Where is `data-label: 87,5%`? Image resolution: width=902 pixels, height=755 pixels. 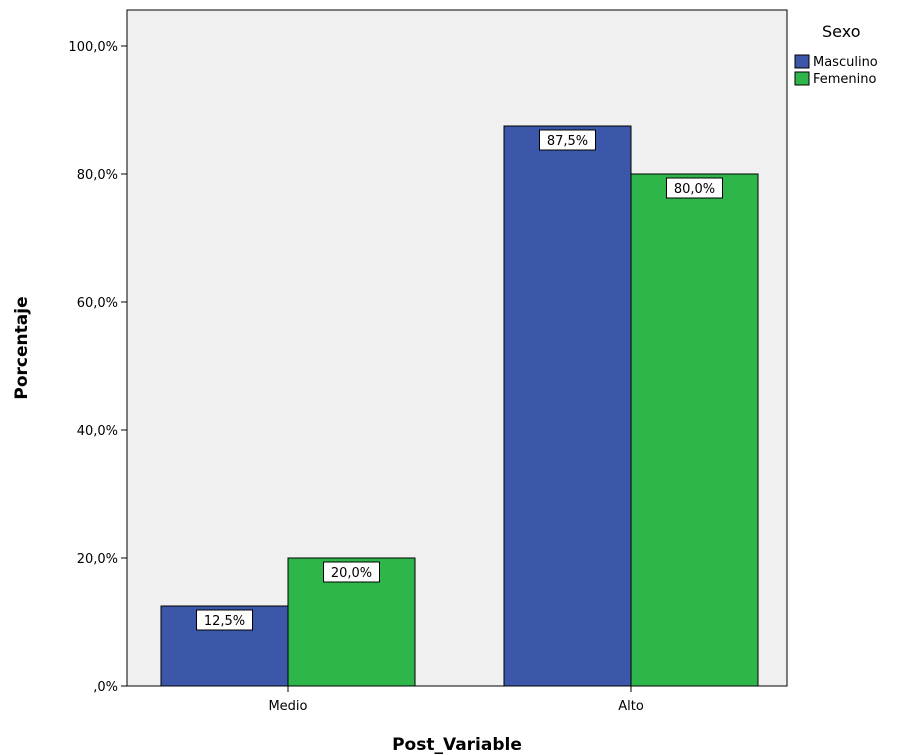 data-label: 87,5% is located at coordinates (567, 141).